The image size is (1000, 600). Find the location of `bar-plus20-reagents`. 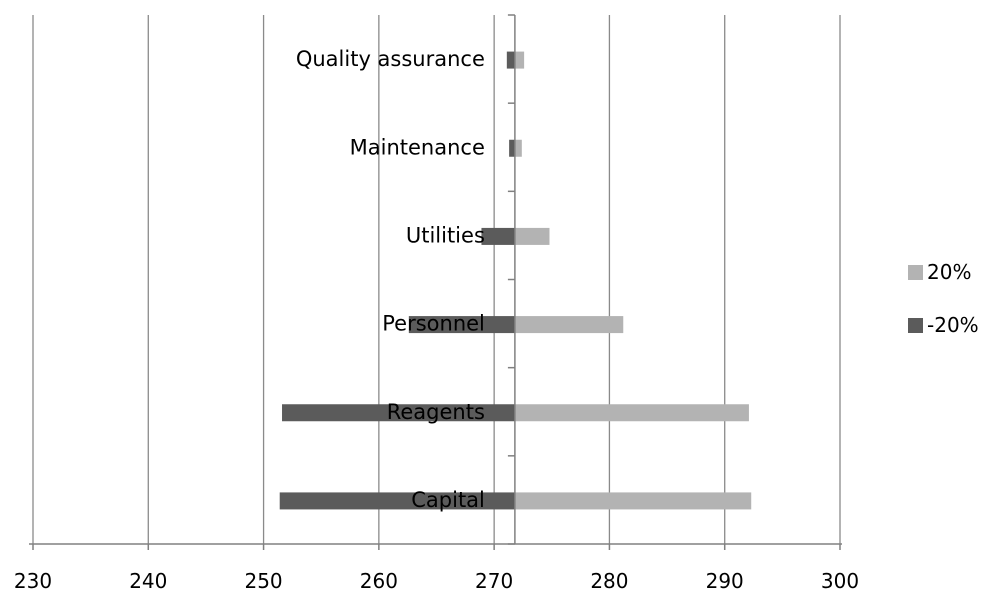

bar-plus20-reagents is located at coordinates (631, 413).